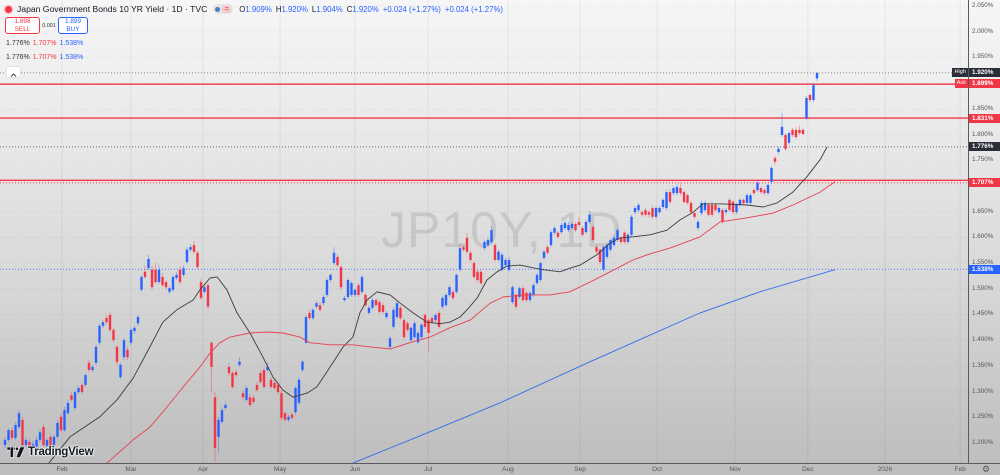 Image resolution: width=1000 pixels, height=475 pixels. Describe the element at coordinates (984, 119) in the screenshot. I see `price-marker-label: 1.831%` at that location.